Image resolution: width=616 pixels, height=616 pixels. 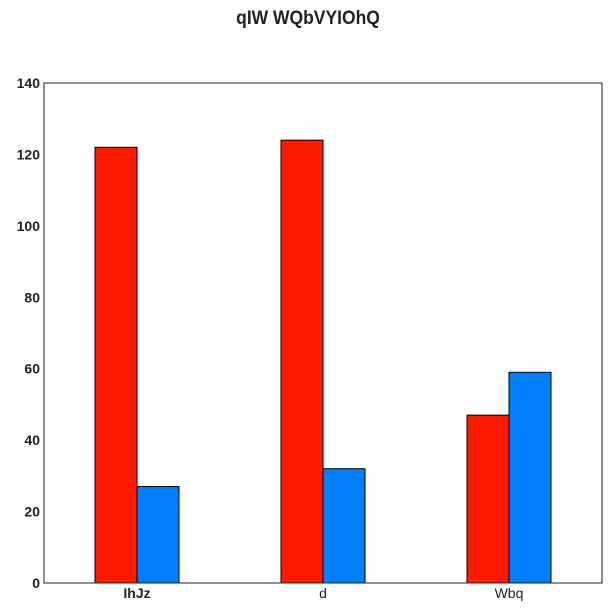 What do you see at coordinates (344, 526) in the screenshot?
I see `bar-series-2-d` at bounding box center [344, 526].